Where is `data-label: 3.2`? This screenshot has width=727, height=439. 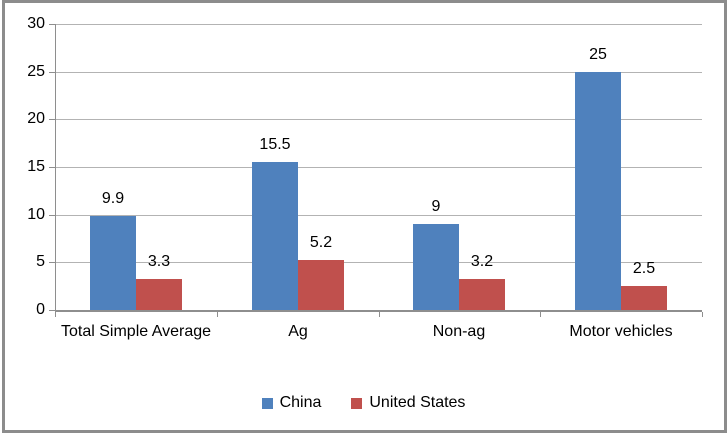 data-label: 3.2 is located at coordinates (482, 261).